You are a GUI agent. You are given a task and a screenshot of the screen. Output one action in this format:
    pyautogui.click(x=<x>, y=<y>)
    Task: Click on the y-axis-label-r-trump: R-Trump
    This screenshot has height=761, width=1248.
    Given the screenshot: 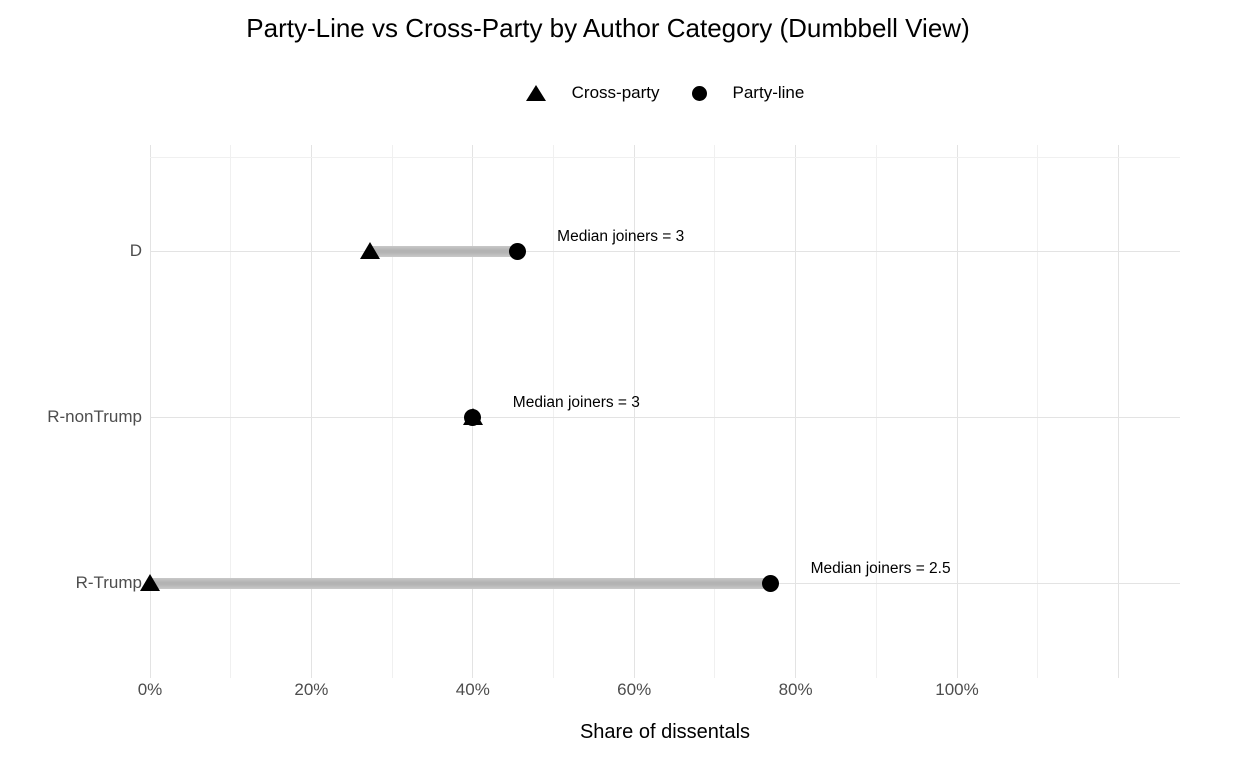 What is the action you would take?
    pyautogui.click(x=108, y=582)
    